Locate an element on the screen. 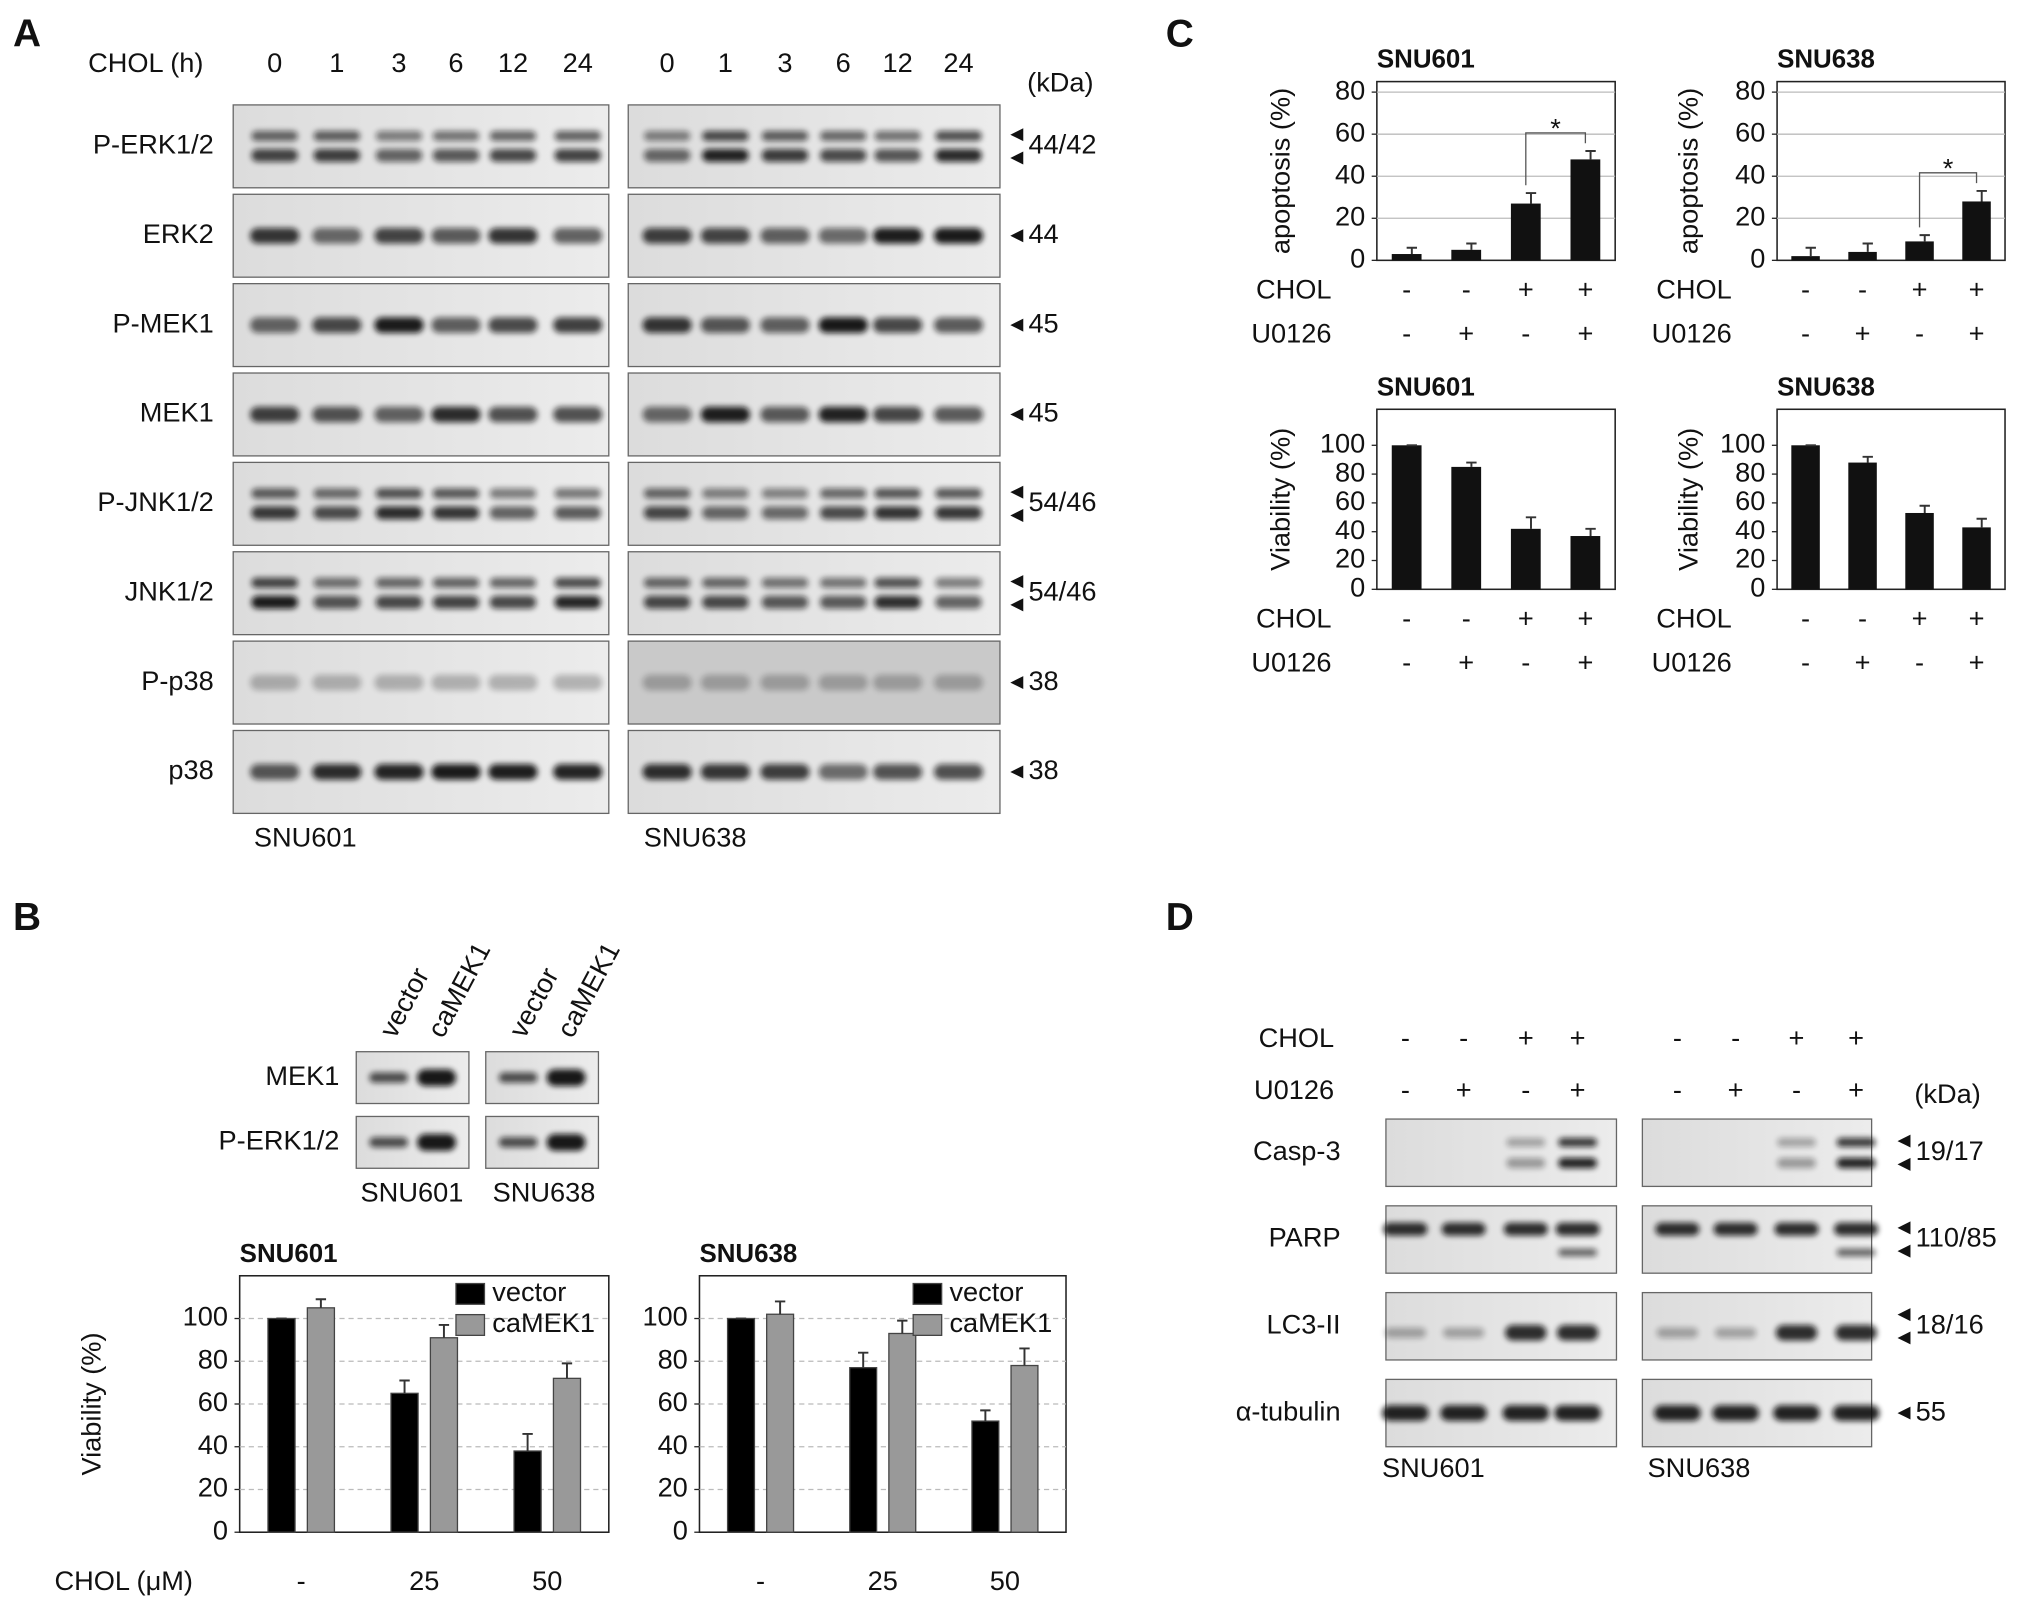 The height and width of the screenshot is (1619, 2031). y-tick-label: 0 is located at coordinates (680, 1529).